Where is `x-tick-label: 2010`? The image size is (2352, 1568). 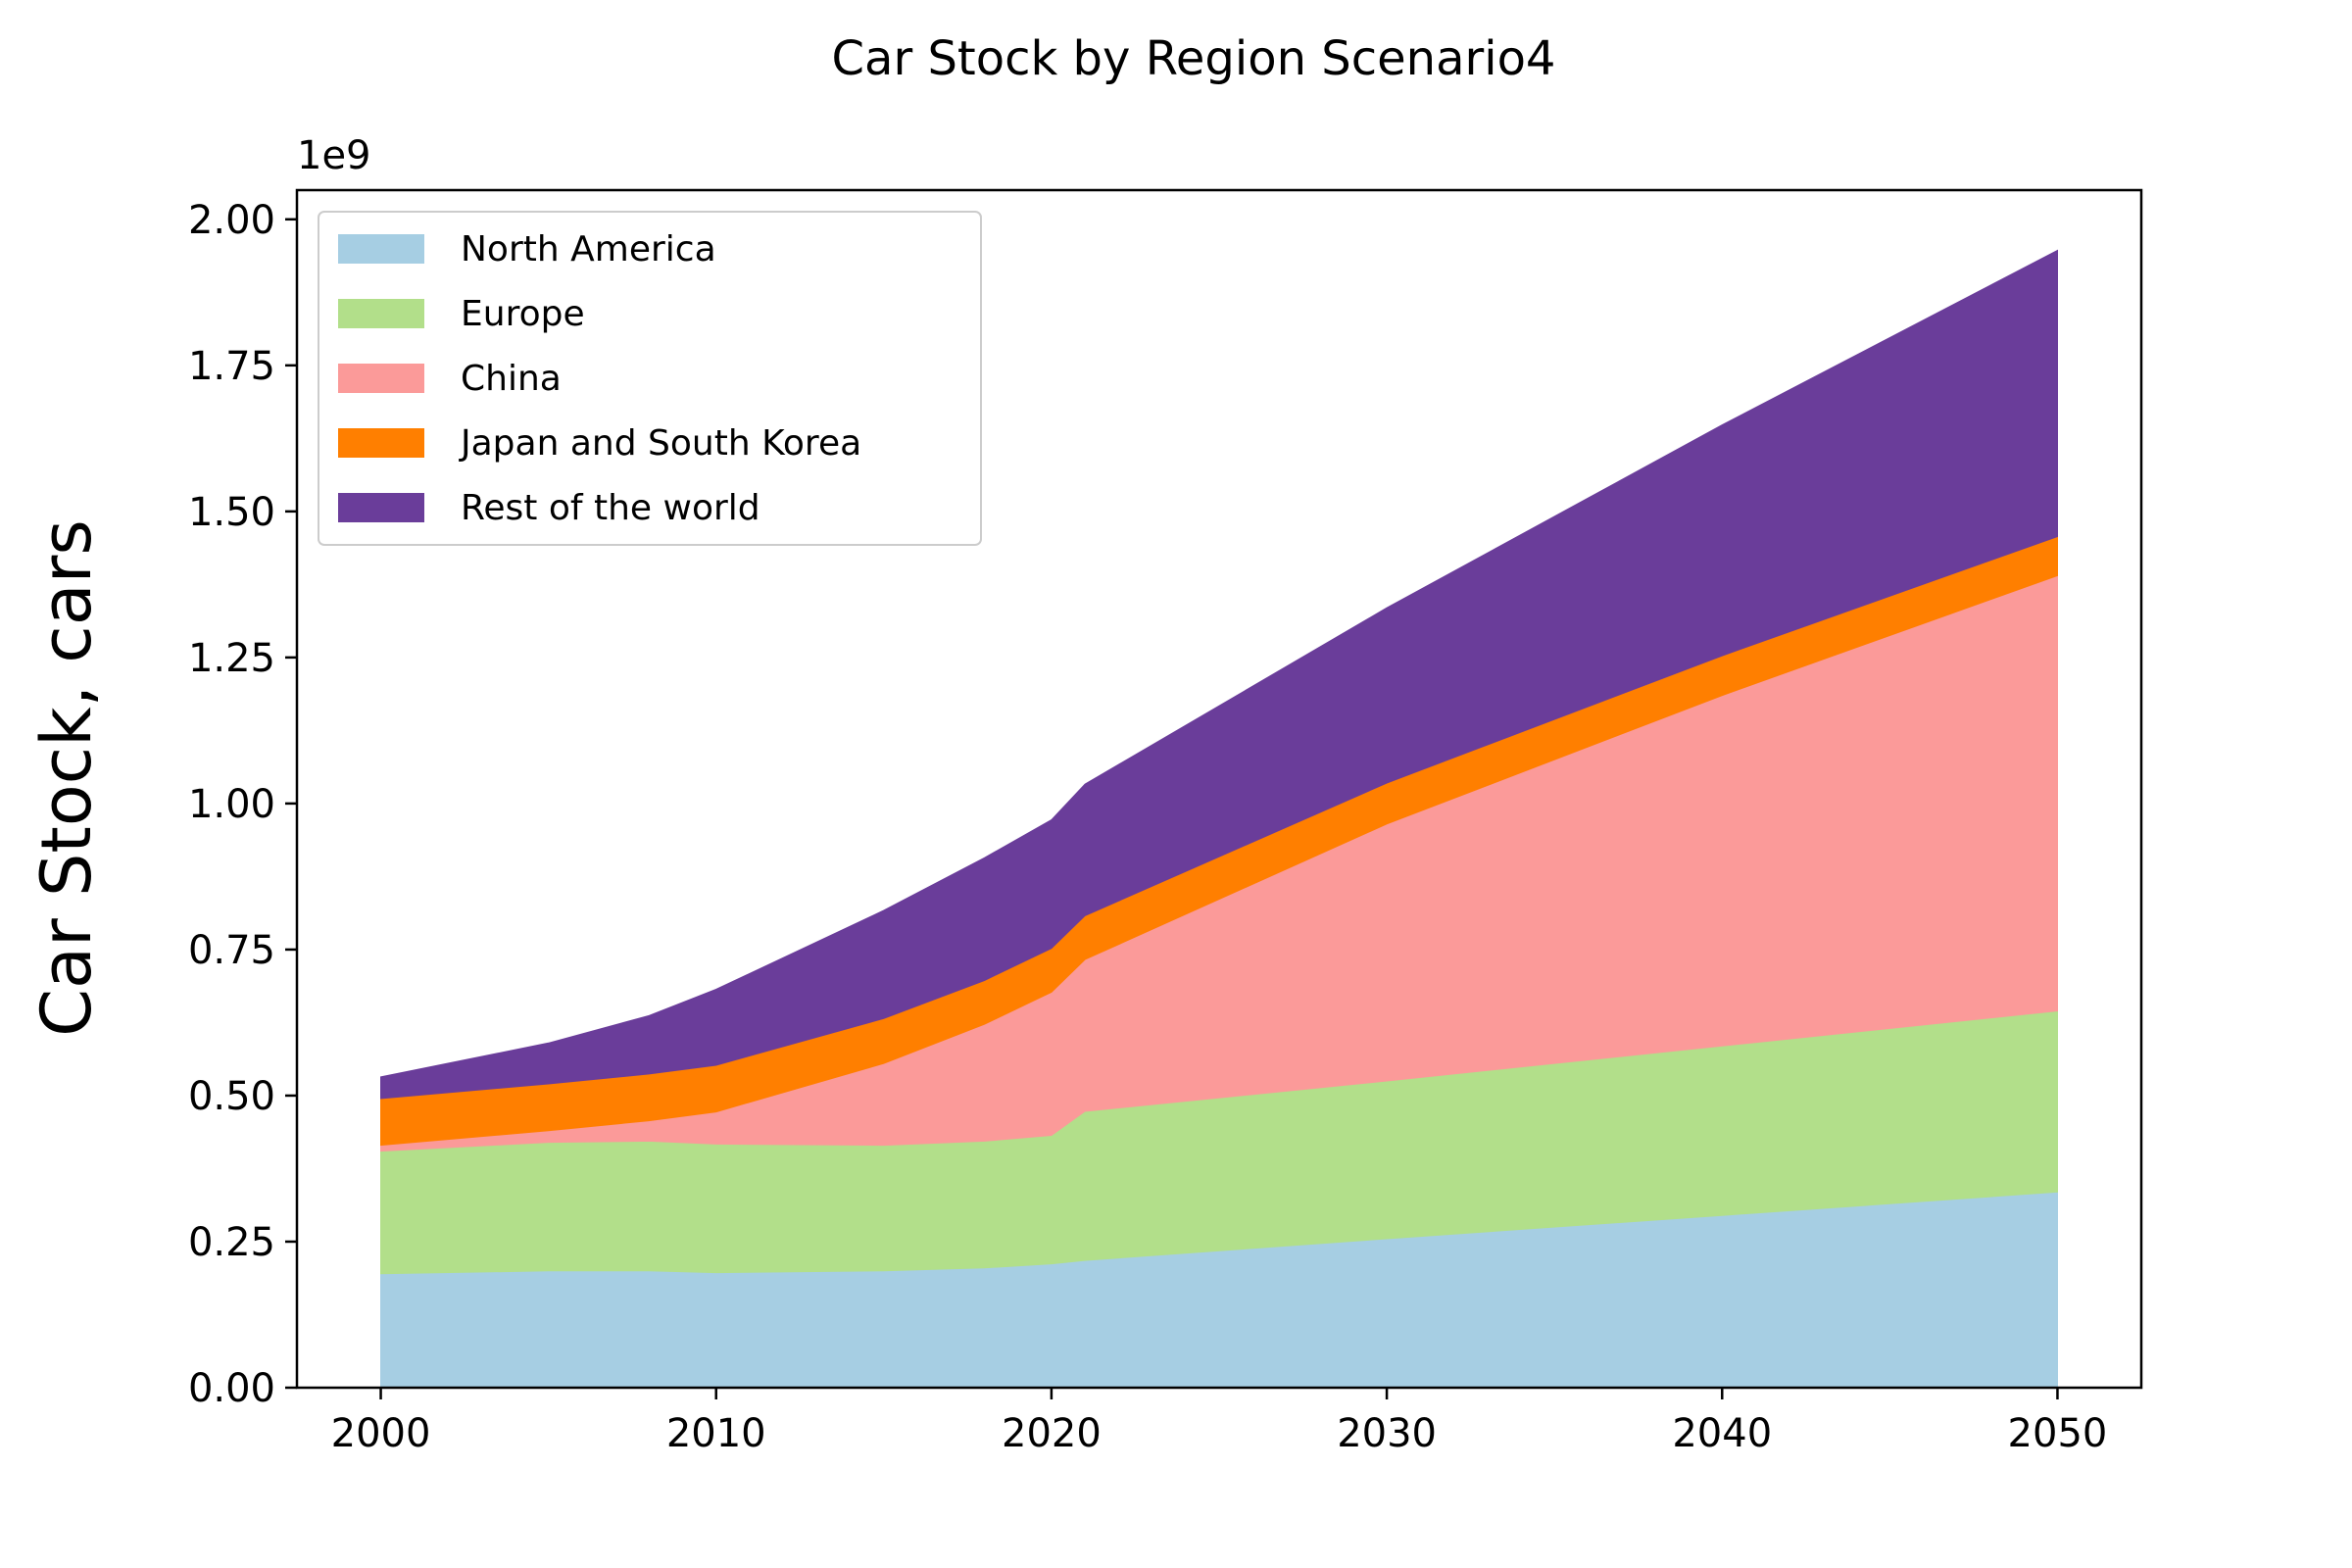
x-tick-label: 2010 is located at coordinates (716, 1433).